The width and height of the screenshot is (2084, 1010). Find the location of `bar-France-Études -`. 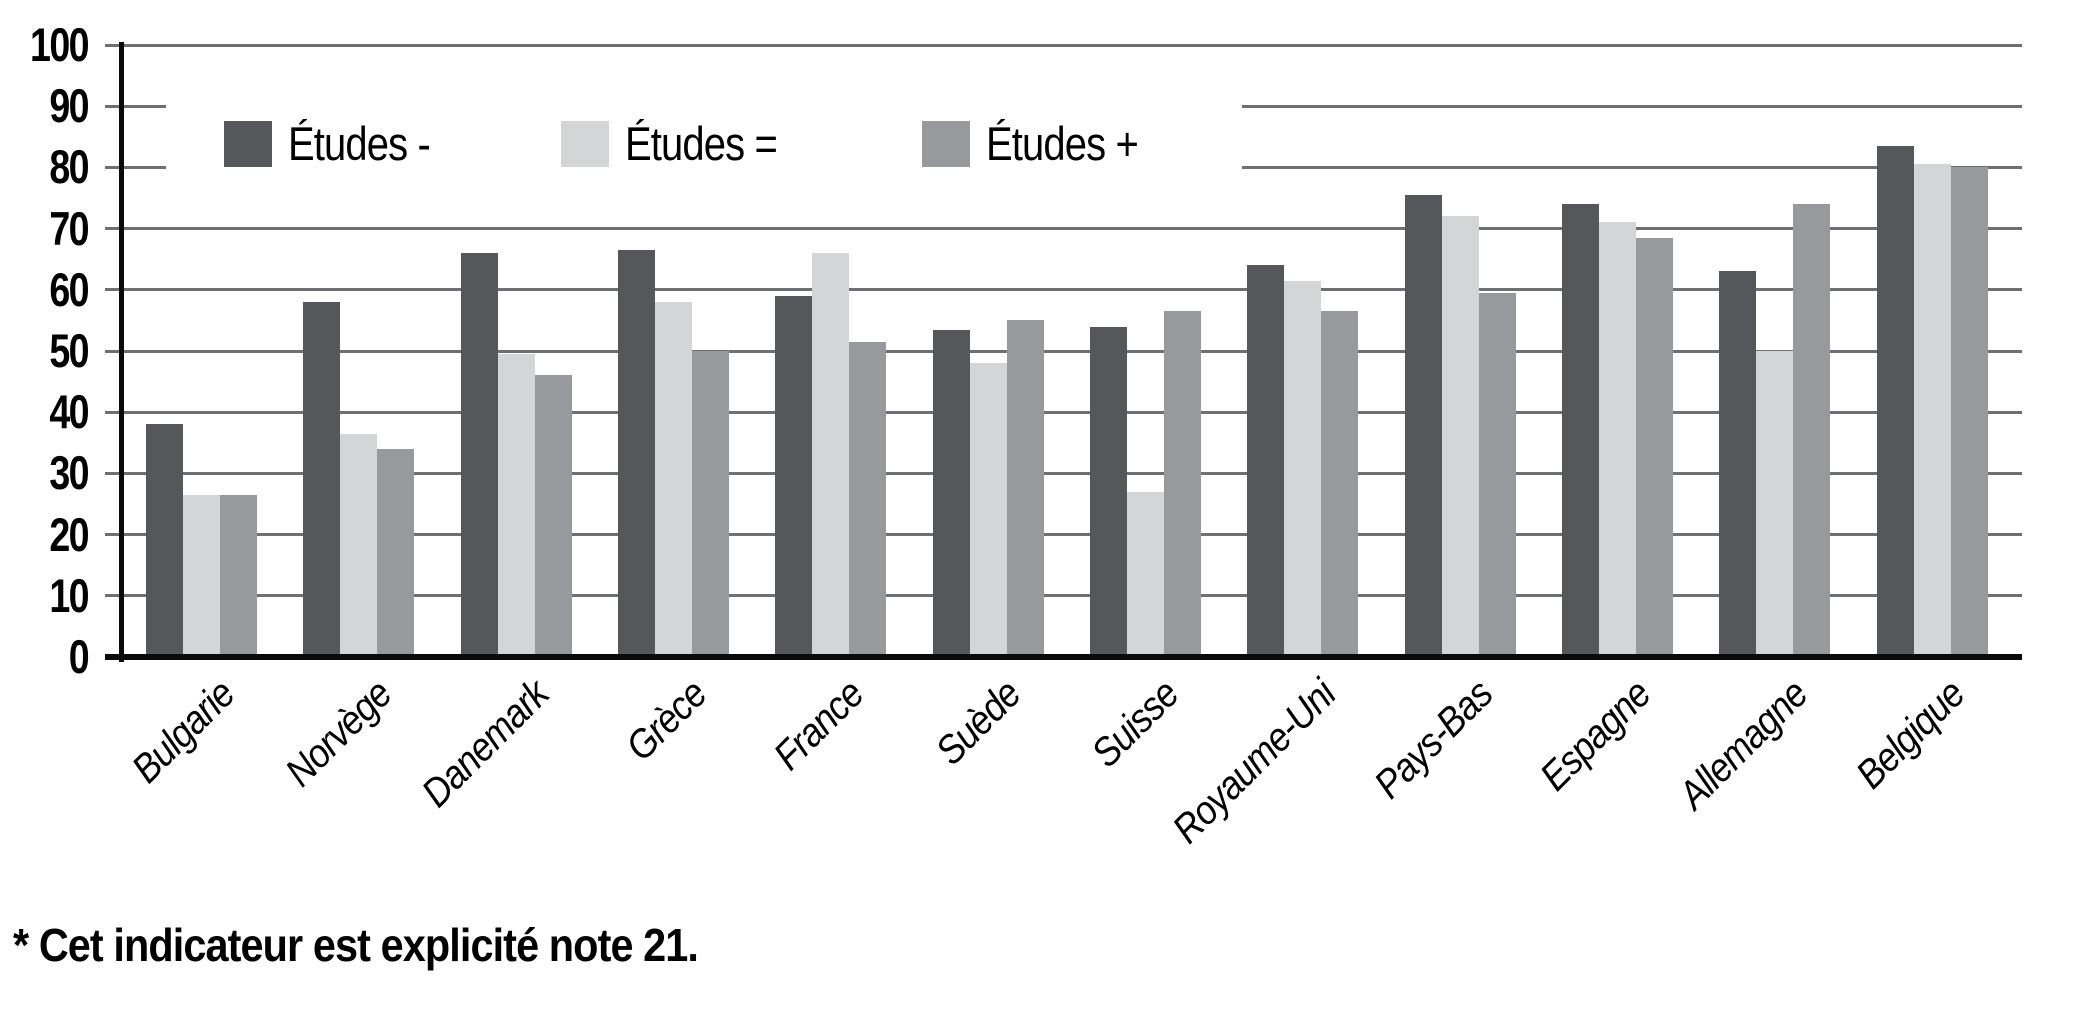

bar-France-Études - is located at coordinates (794, 476).